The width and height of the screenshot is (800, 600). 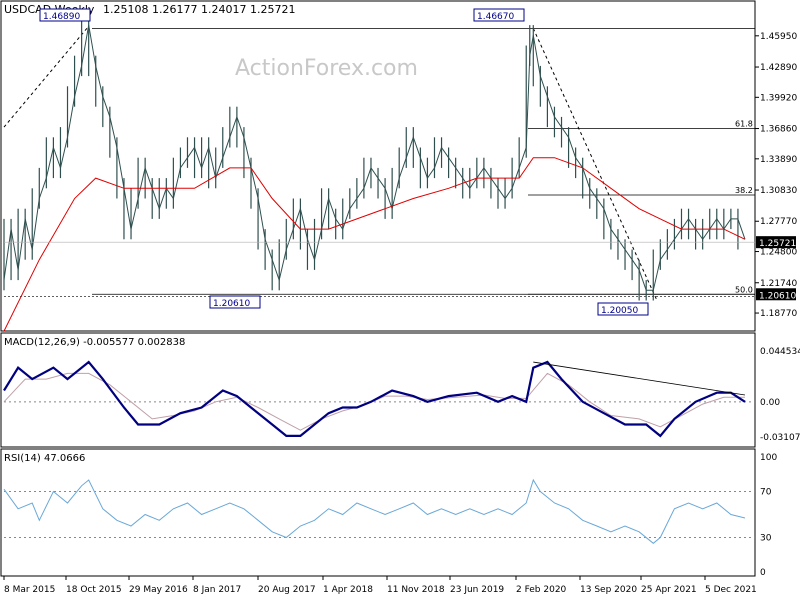 What do you see at coordinates (29, 590) in the screenshot?
I see `x-tick-label: 8 Mar 2015` at bounding box center [29, 590].